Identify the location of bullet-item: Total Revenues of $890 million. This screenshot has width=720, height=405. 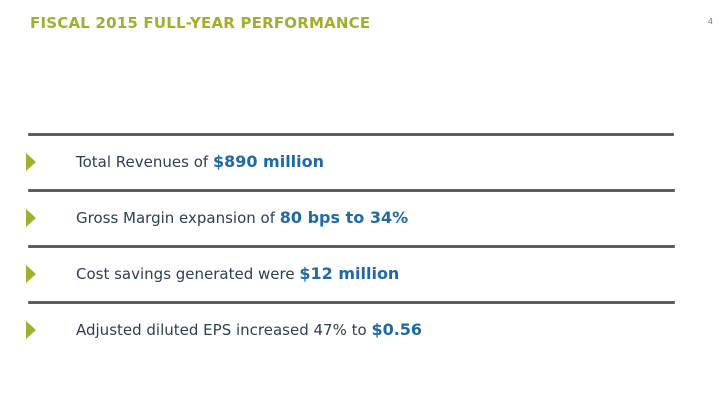
(356, 163).